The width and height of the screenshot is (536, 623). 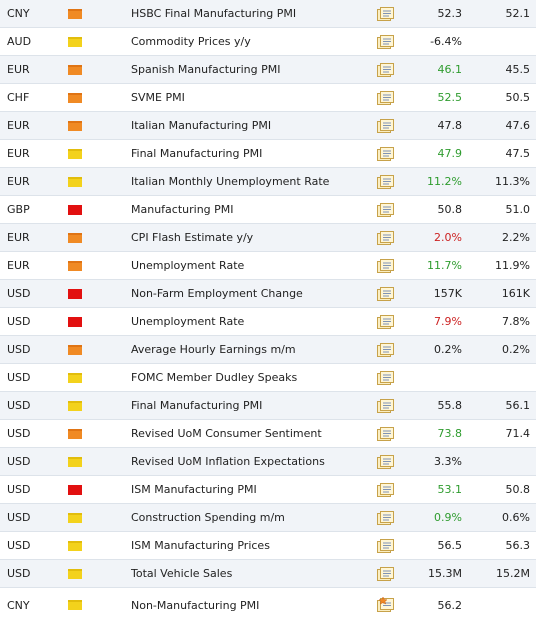 I want to click on forecast-value: 50.8, so click(x=518, y=489).